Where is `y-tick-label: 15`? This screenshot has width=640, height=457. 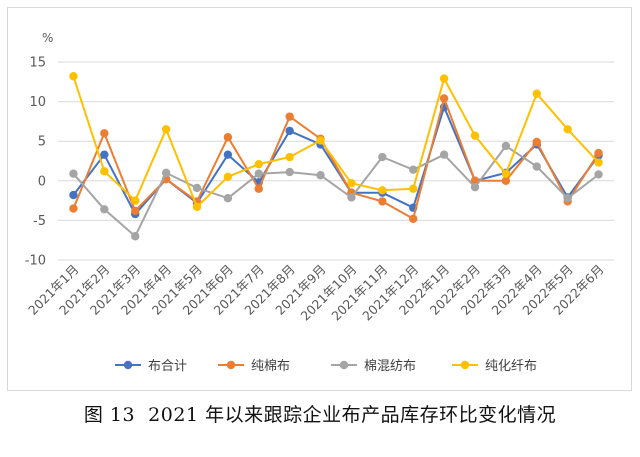 y-tick-label: 15 is located at coordinates (37, 63).